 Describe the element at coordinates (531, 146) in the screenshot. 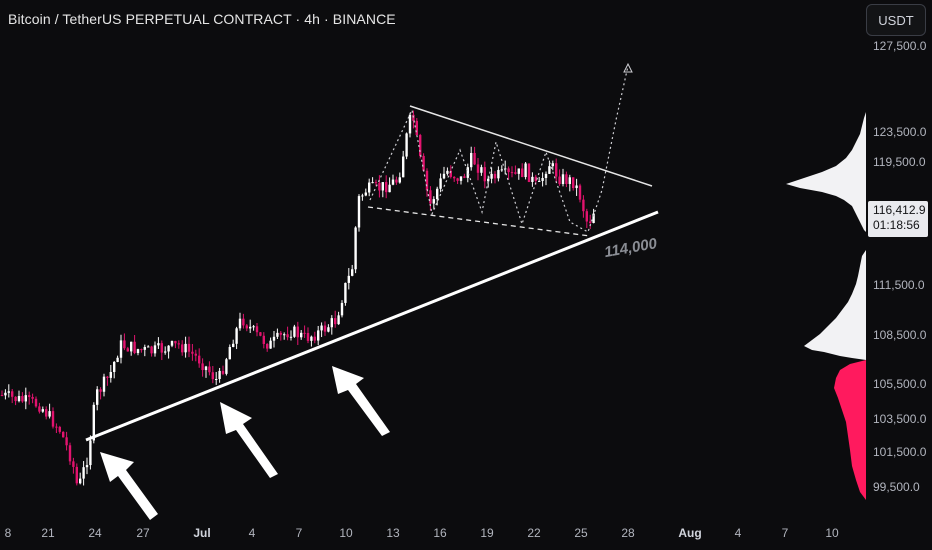

I see `triangle-upper-line` at that location.